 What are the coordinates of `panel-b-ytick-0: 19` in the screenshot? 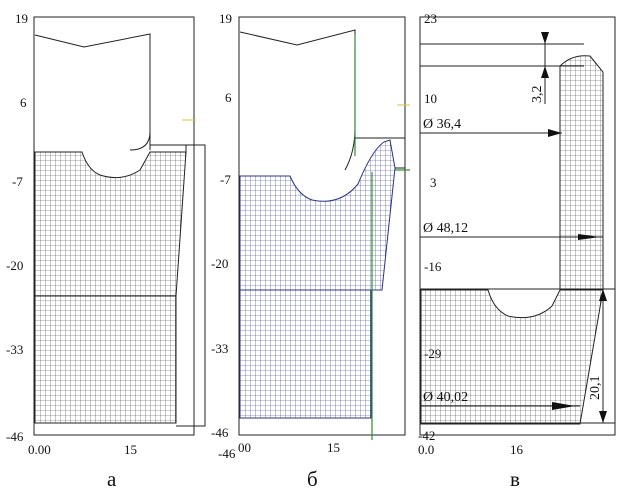 It's located at (225, 18).